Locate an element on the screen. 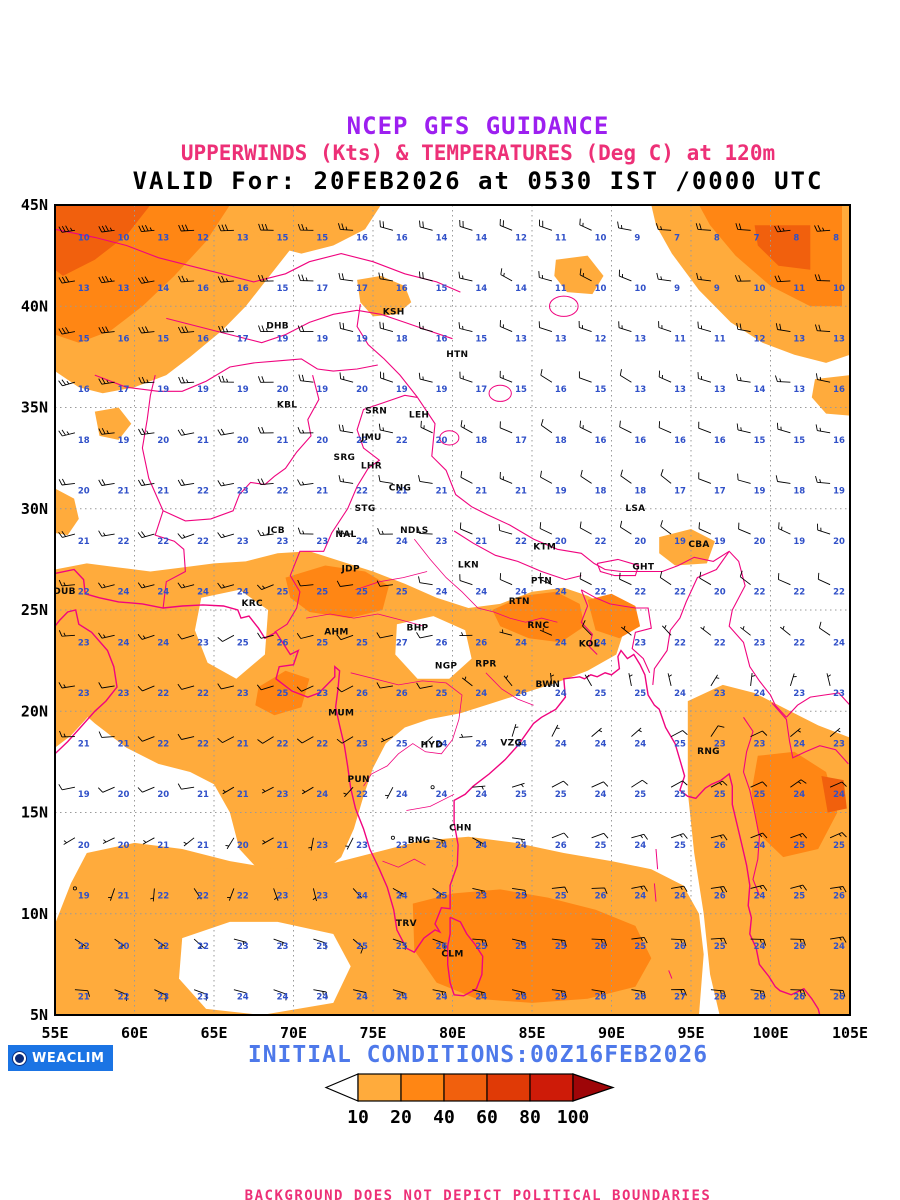  lat-axis-label: 35N is located at coordinates (34, 408).